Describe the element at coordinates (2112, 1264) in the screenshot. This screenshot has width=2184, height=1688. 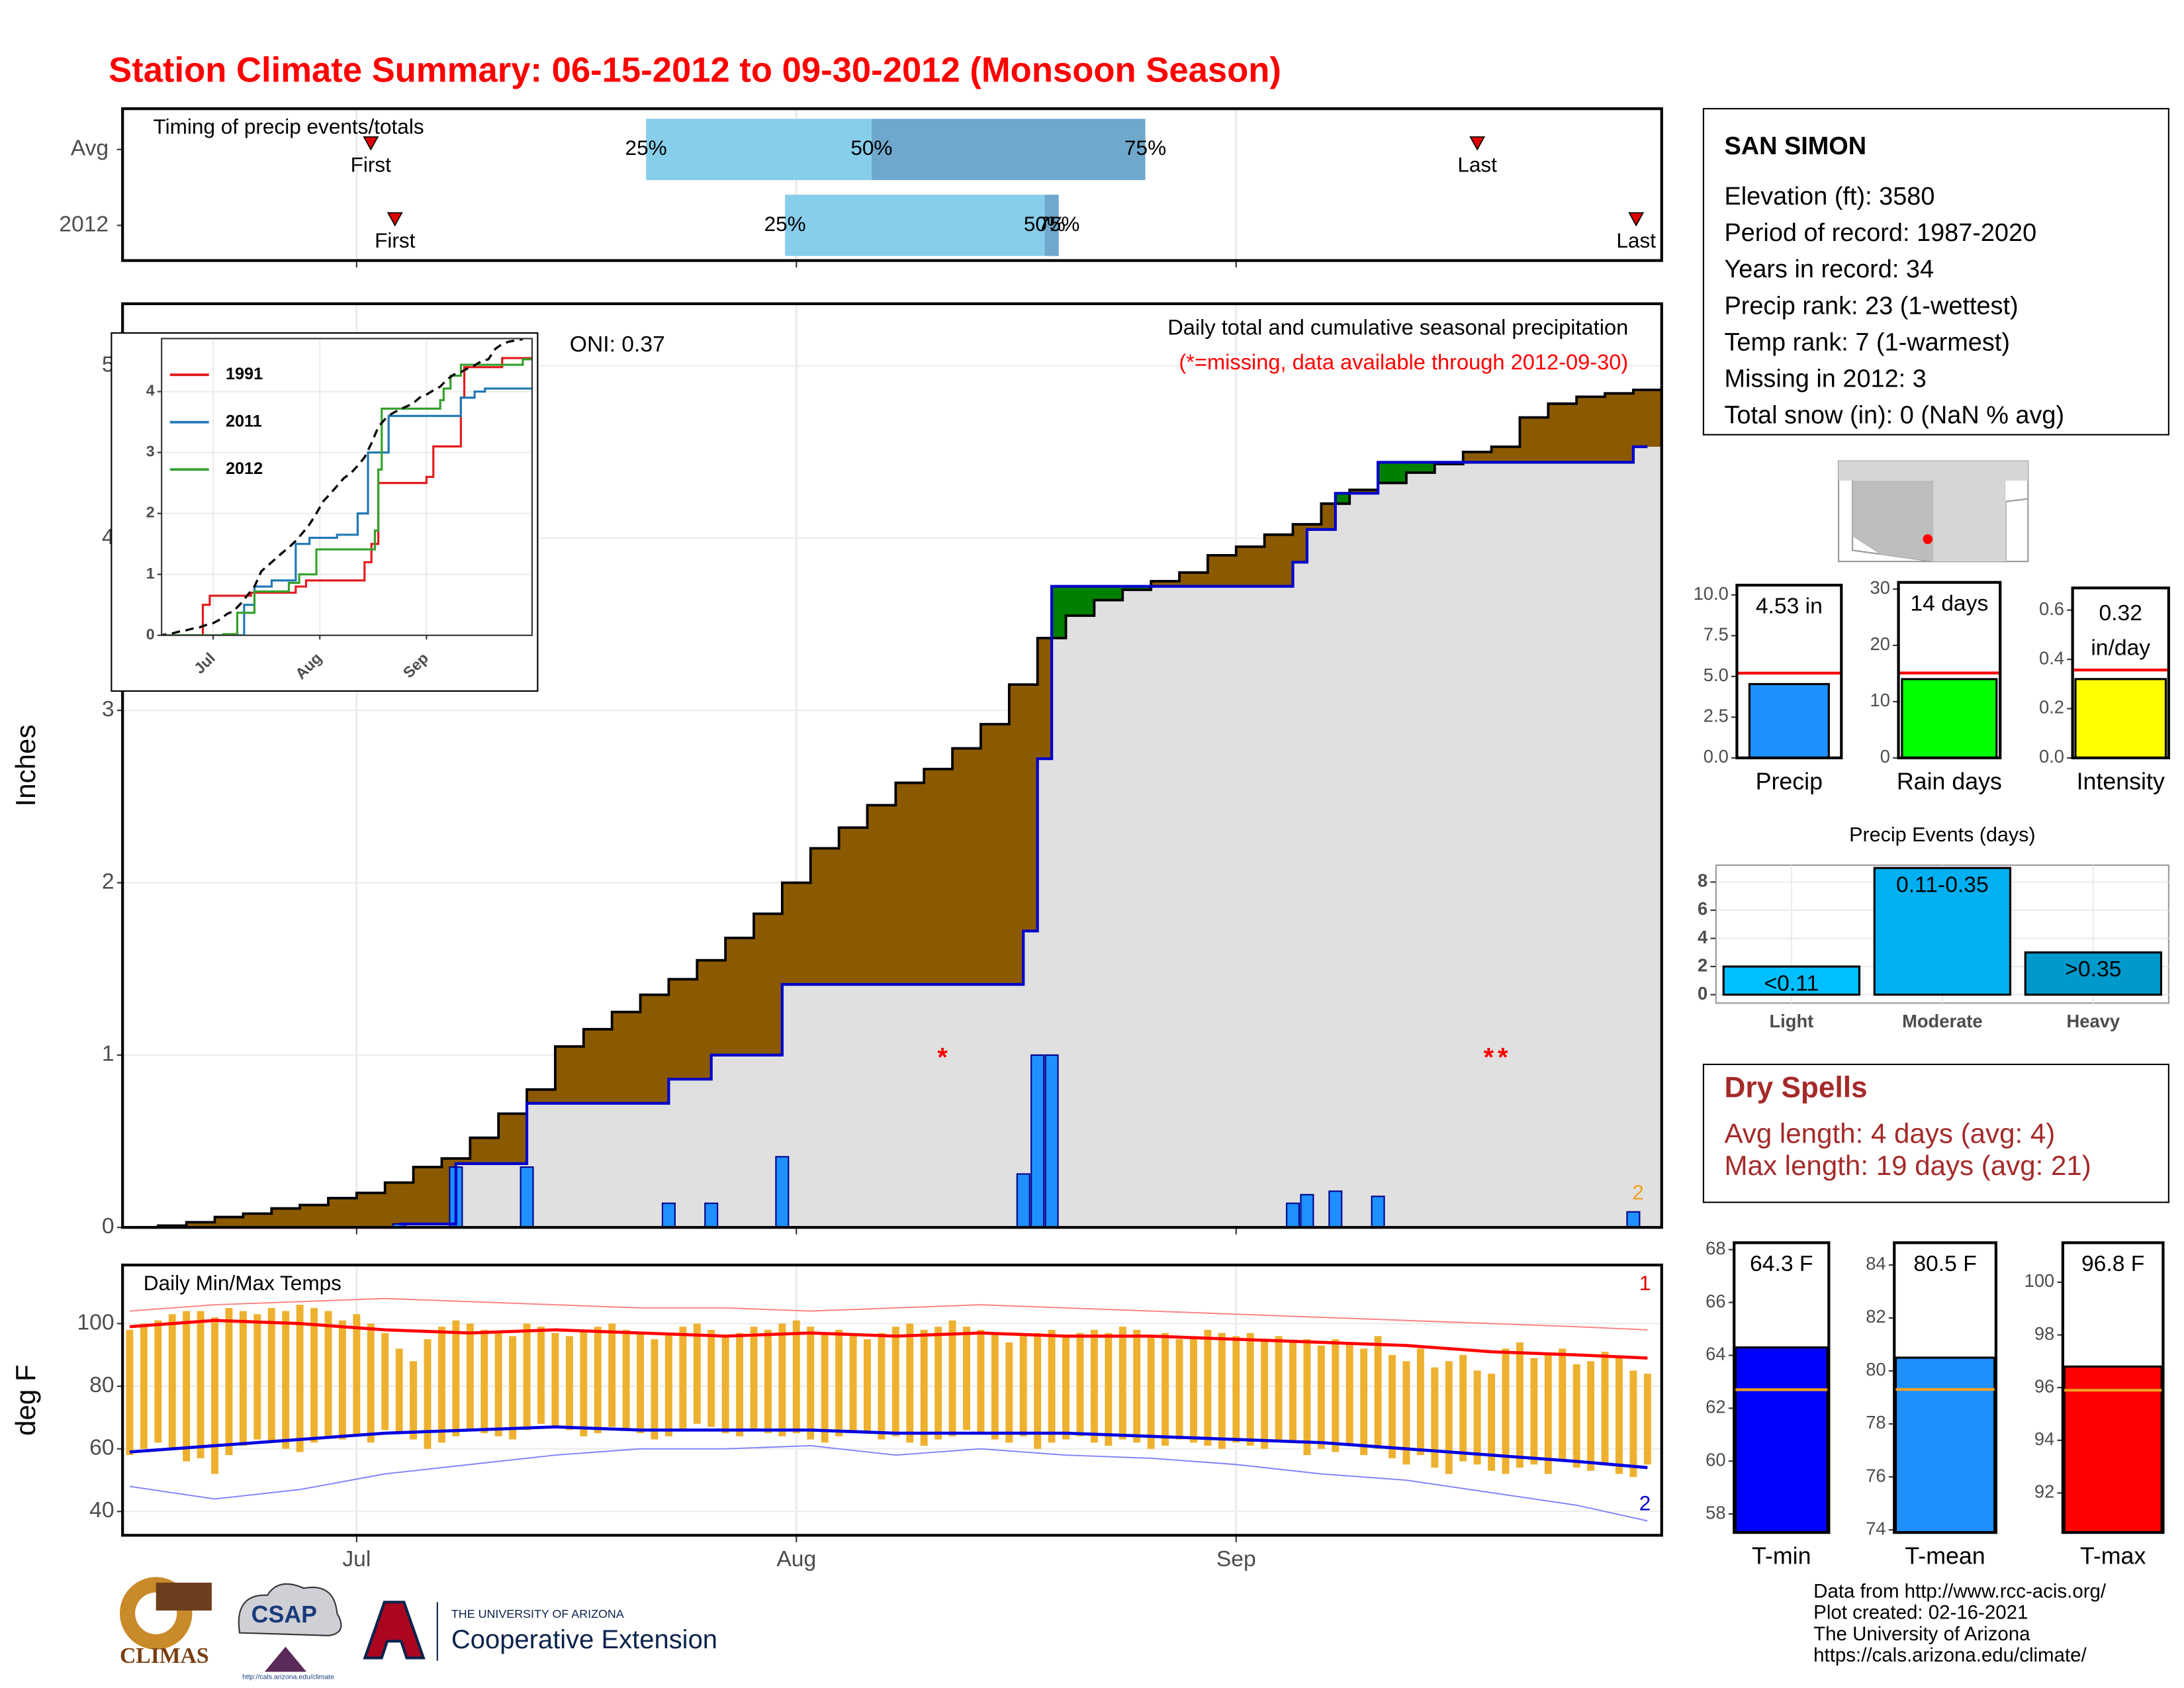
I see `value-label: 96.8 F` at that location.